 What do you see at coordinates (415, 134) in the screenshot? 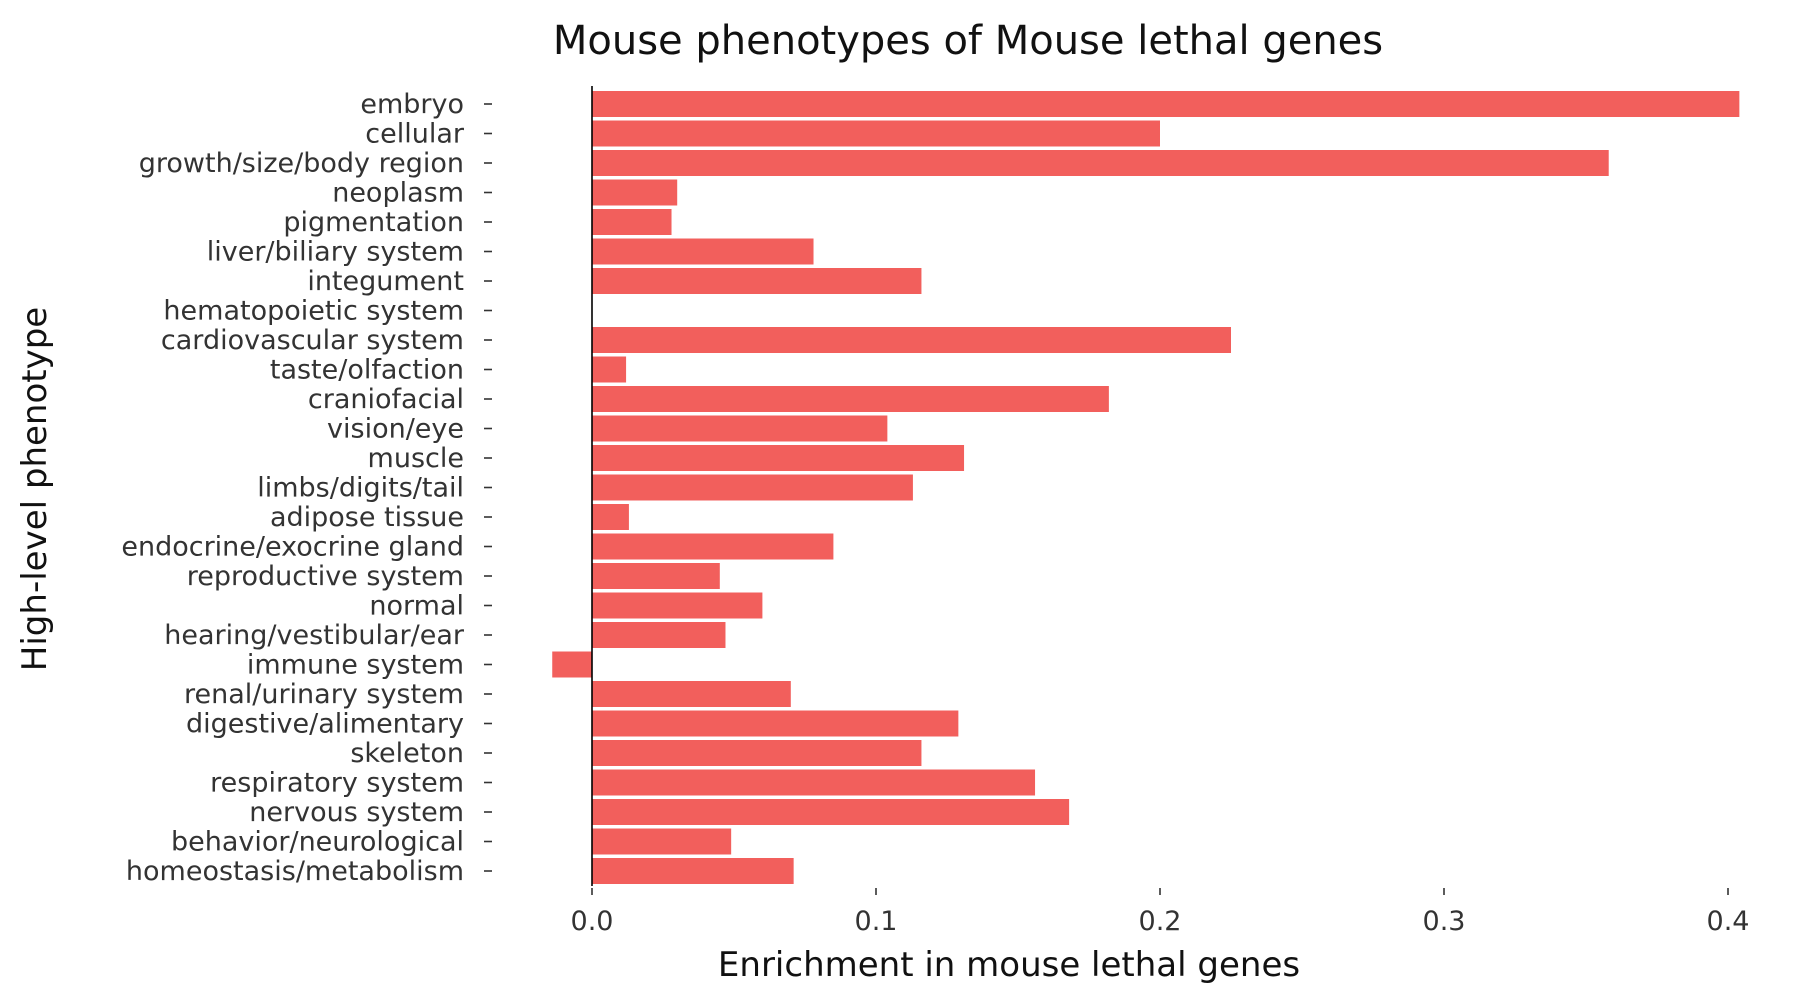
I see `y-tick-label: cellular` at bounding box center [415, 134].